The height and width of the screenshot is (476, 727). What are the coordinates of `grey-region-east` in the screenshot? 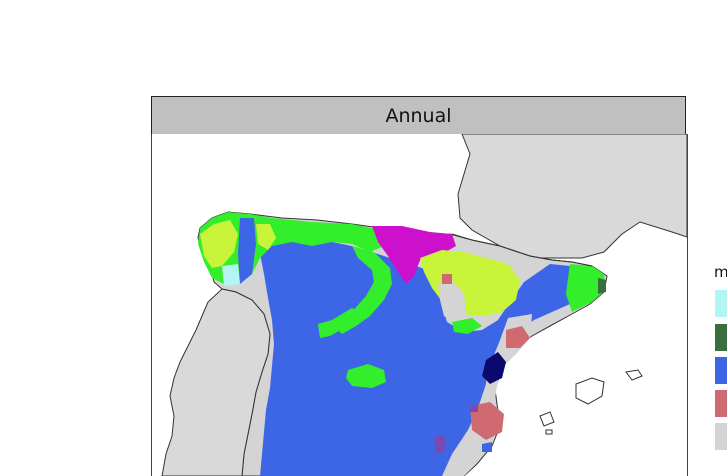 It's located at (487, 395).